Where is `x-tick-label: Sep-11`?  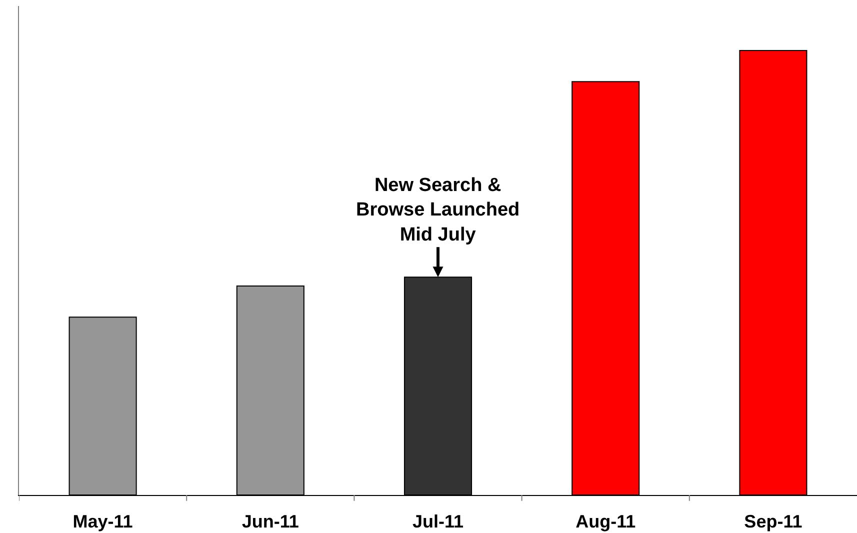
x-tick-label: Sep-11 is located at coordinates (773, 522).